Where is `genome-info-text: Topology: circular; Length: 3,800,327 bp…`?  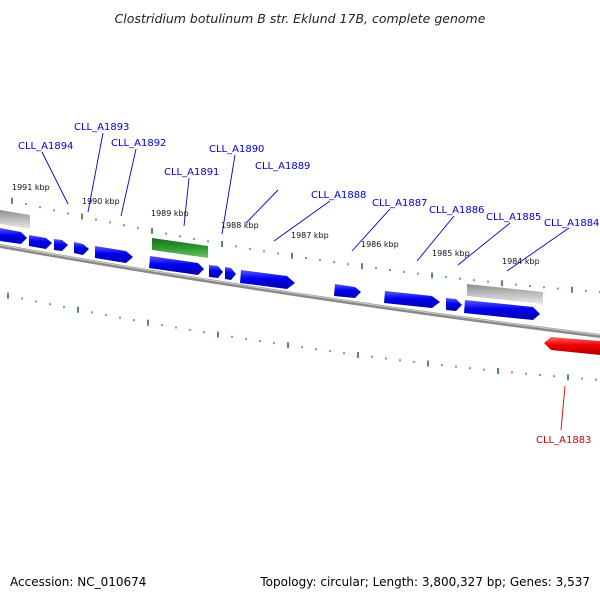 genome-info-text: Topology: circular; Length: 3,800,327 bp… is located at coordinates (424, 582).